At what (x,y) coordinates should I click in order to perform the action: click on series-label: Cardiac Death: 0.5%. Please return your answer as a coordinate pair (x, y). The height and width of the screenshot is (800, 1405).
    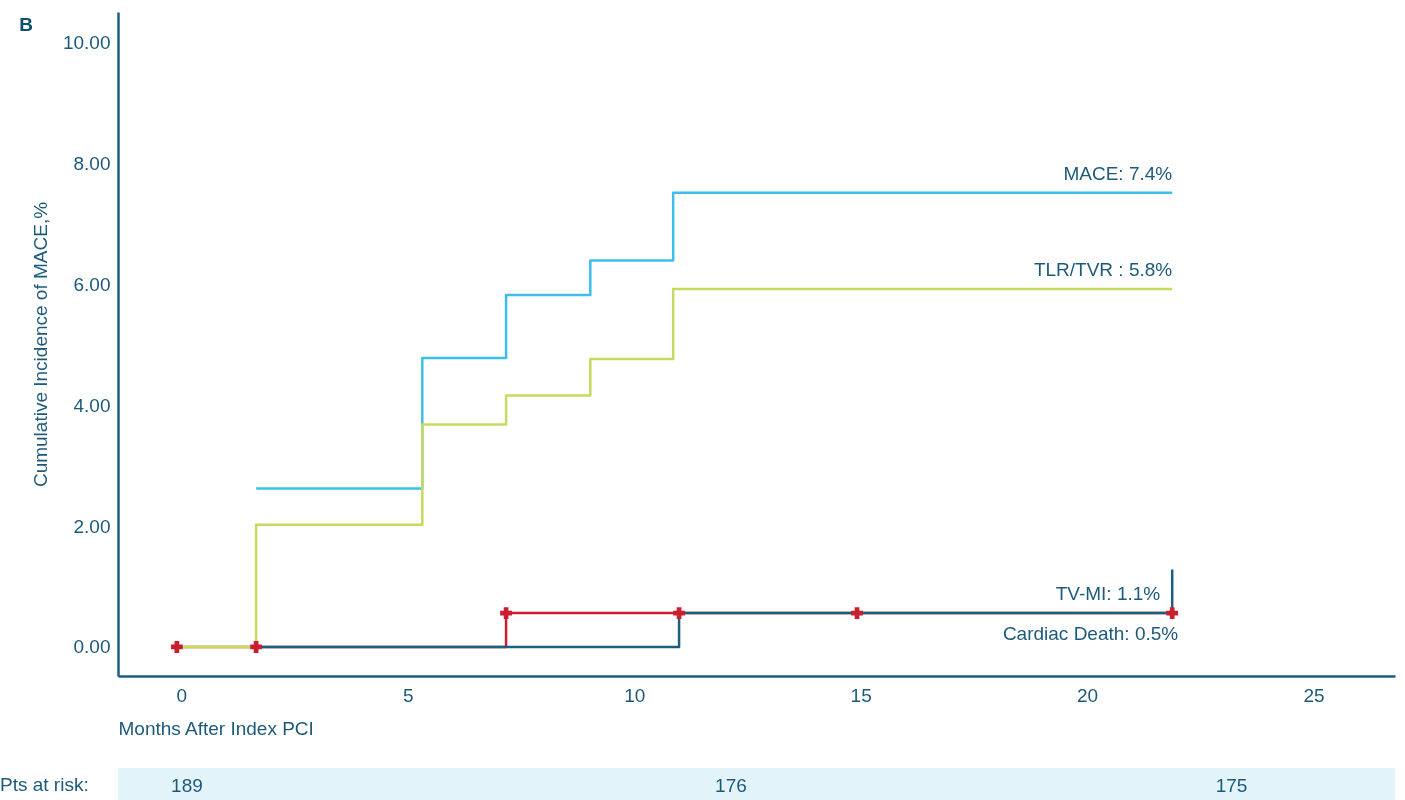
    Looking at the image, I should click on (1090, 634).